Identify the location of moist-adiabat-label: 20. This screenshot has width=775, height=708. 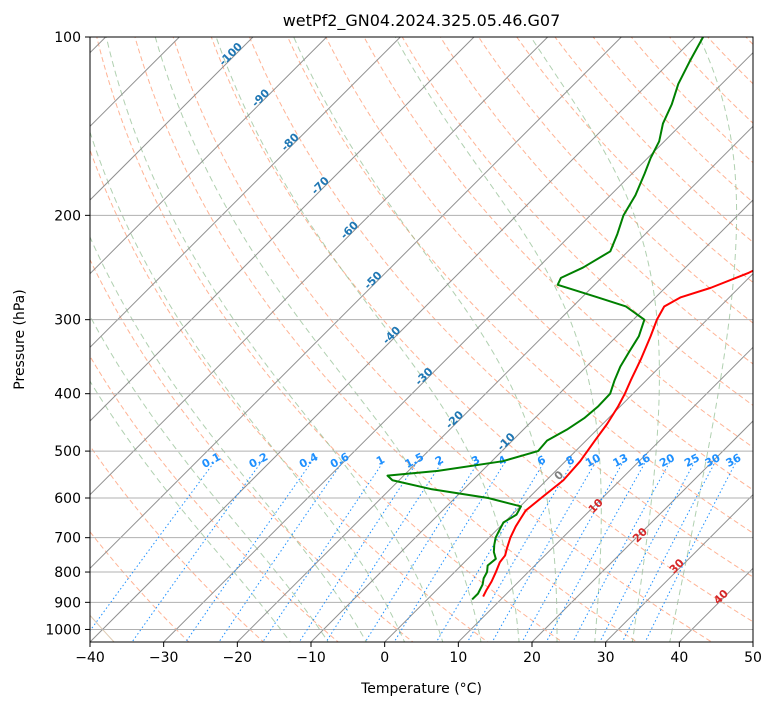
(640, 535).